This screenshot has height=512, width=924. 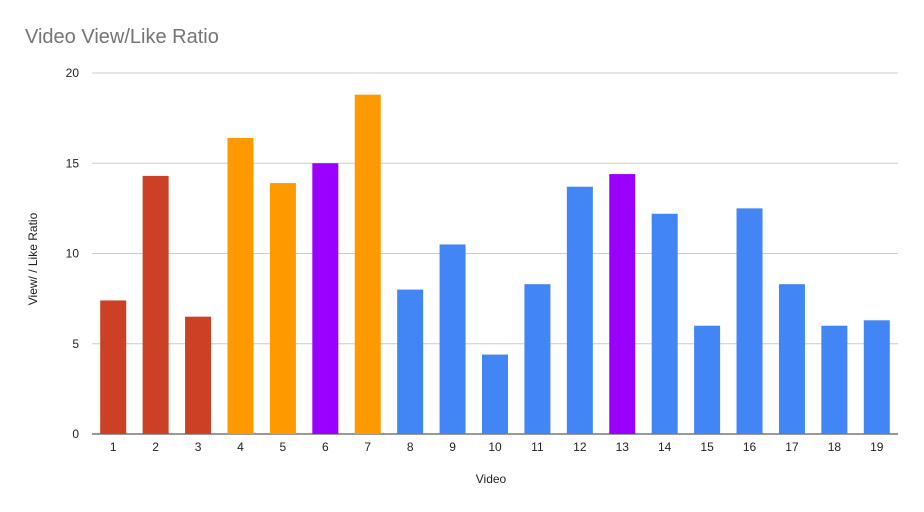 I want to click on x-axis-title: Video, so click(x=491, y=479).